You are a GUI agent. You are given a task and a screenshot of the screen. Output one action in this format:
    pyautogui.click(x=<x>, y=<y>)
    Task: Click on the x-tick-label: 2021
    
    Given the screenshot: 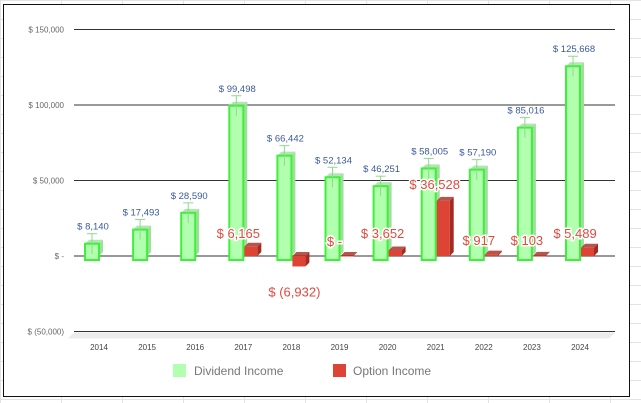 What is the action you would take?
    pyautogui.click(x=436, y=347)
    